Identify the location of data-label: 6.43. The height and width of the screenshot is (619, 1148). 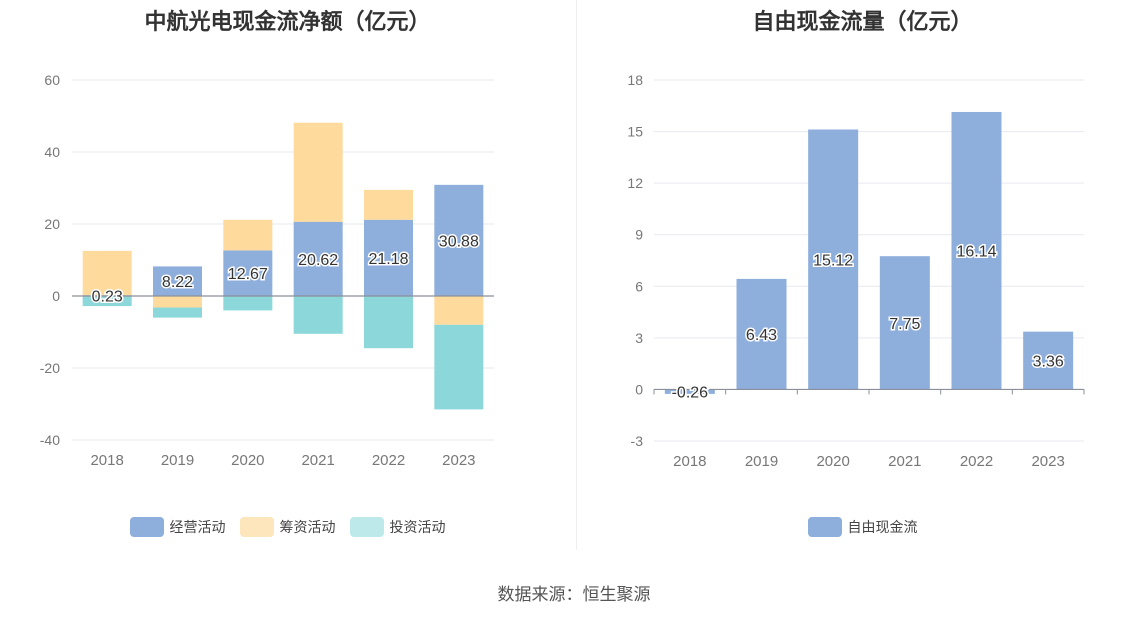
(761, 335).